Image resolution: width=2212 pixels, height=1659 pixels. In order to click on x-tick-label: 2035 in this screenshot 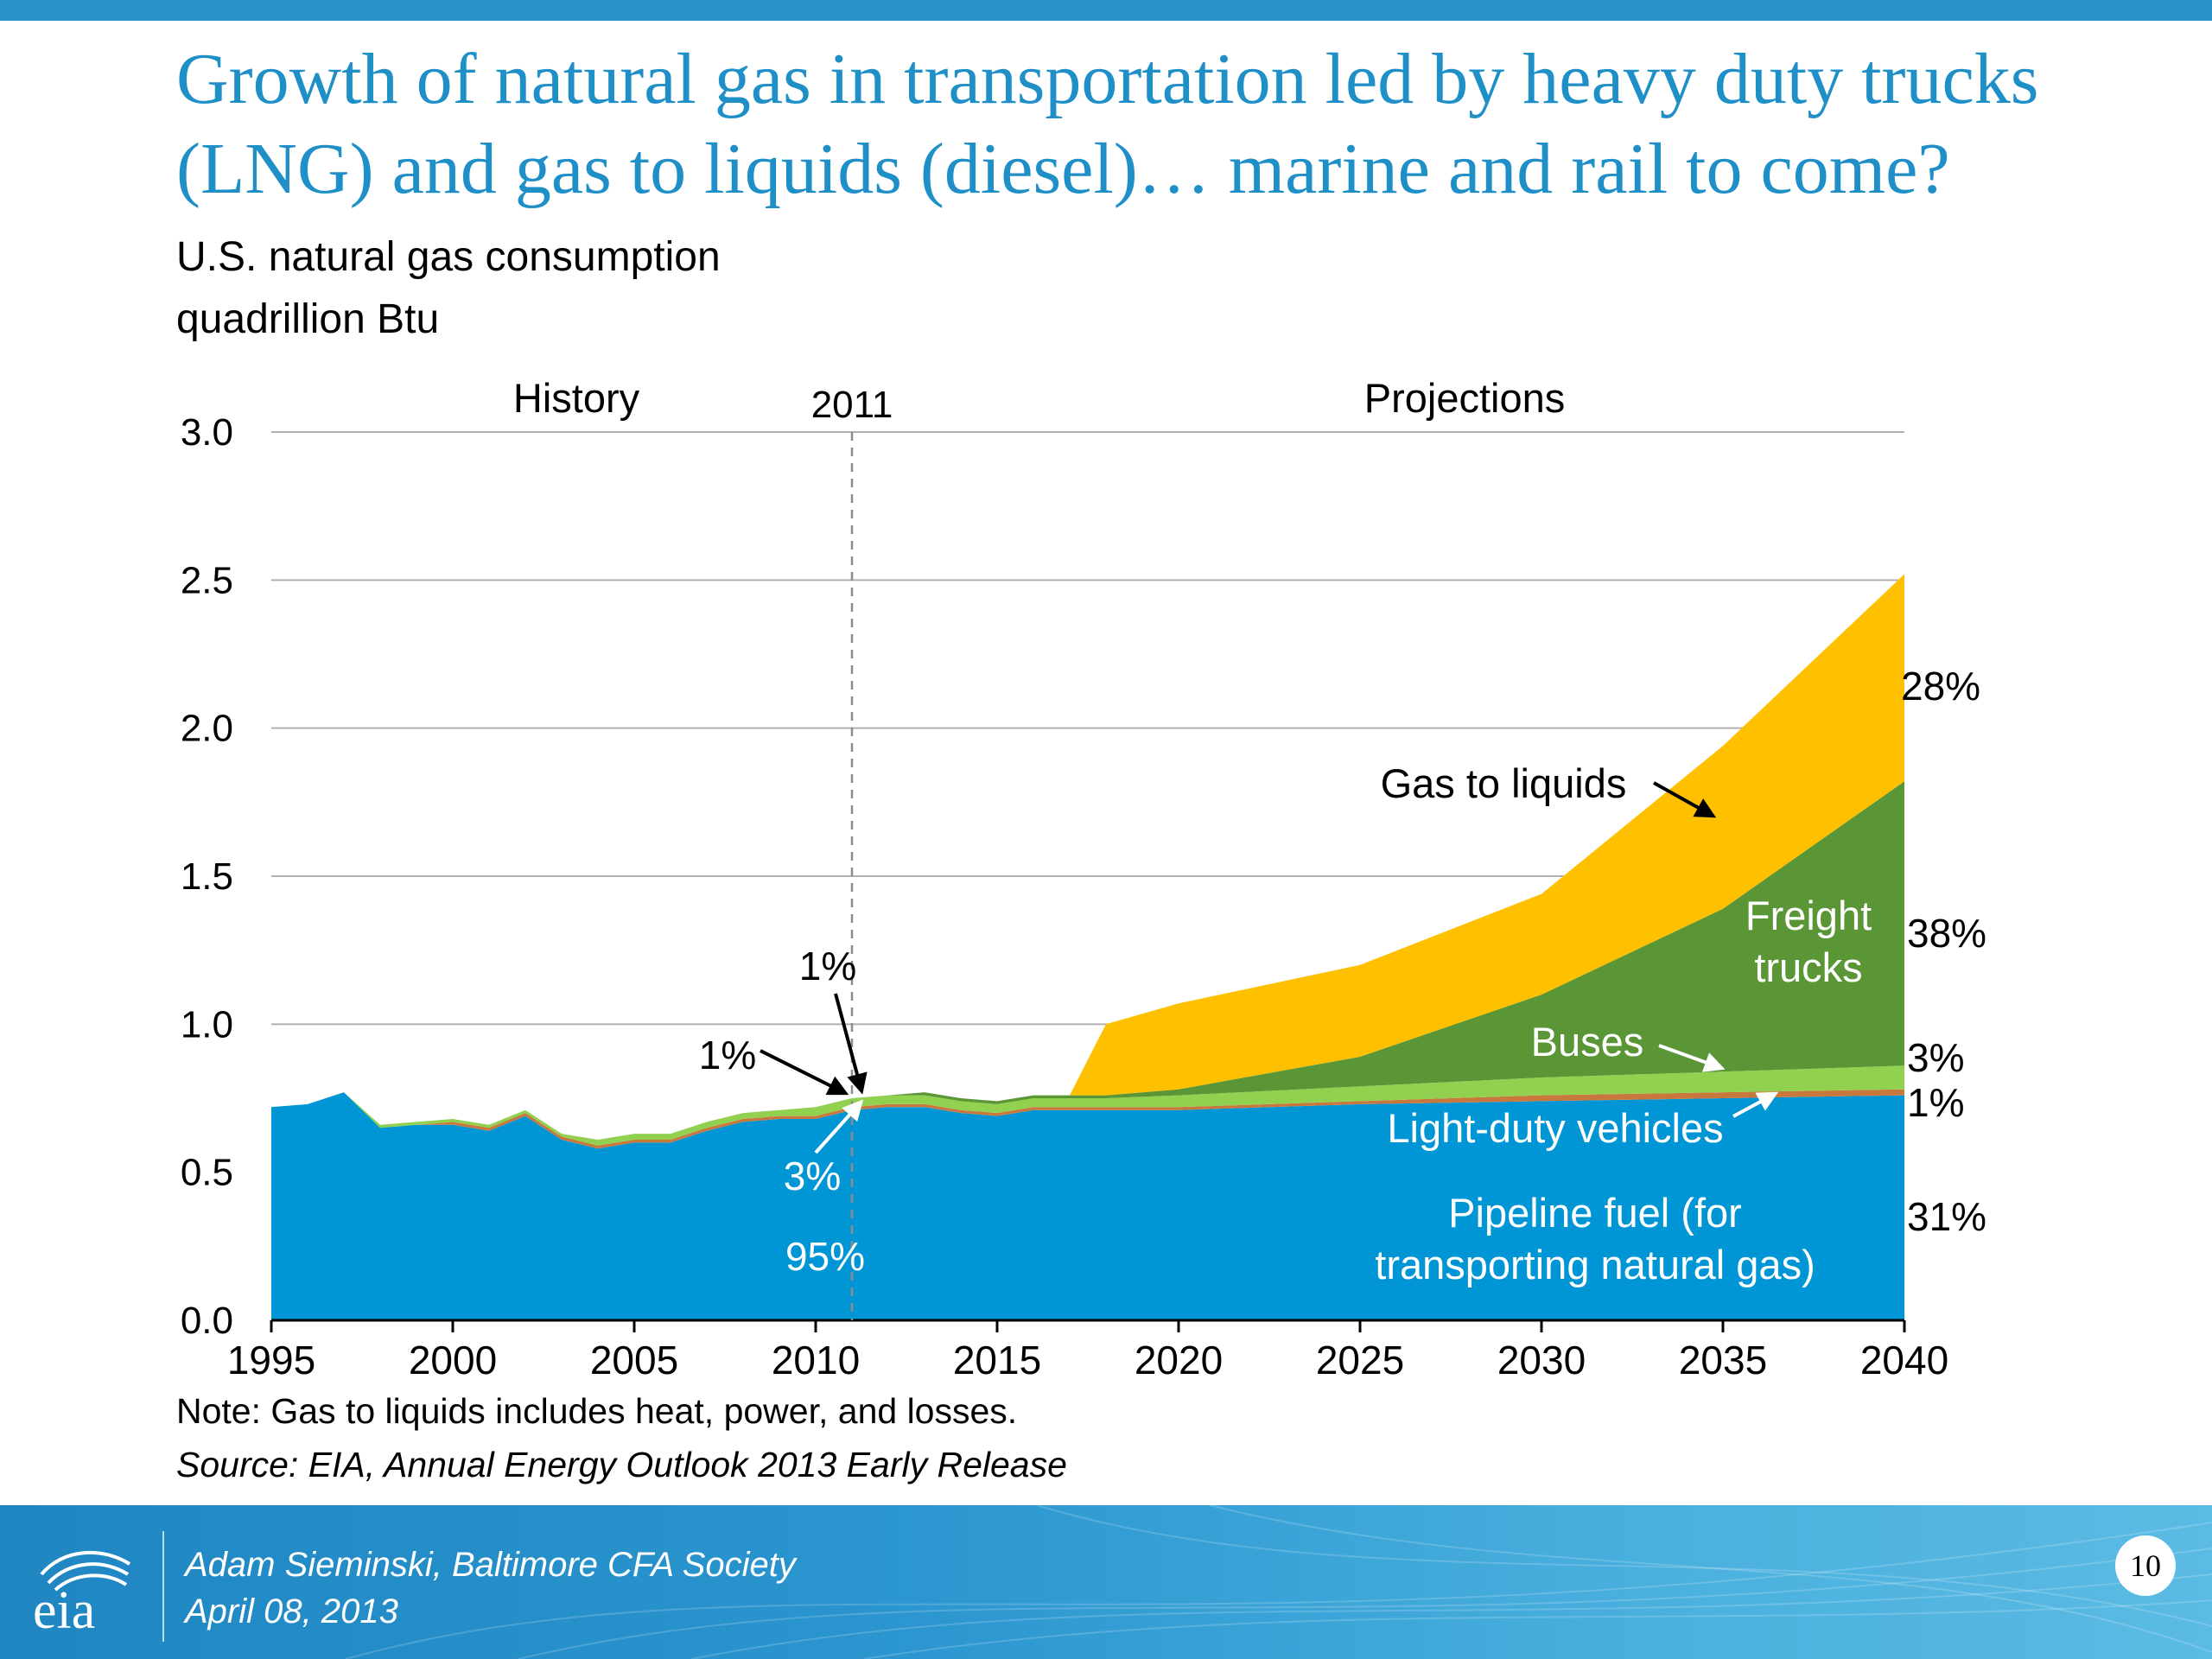, I will do `click(1723, 1360)`.